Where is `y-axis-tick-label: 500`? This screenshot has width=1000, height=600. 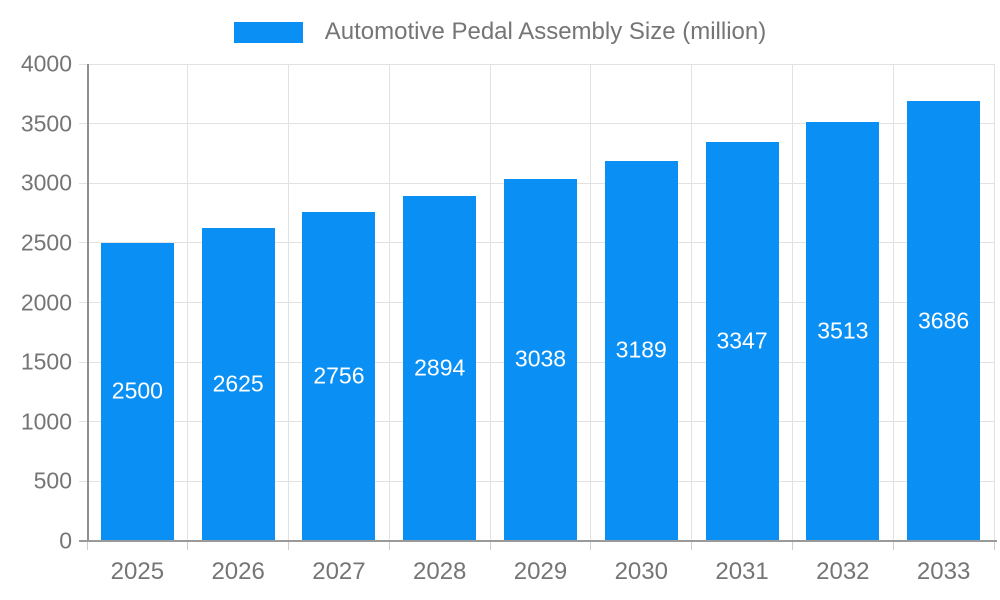
y-axis-tick-label: 500 is located at coordinates (52, 480).